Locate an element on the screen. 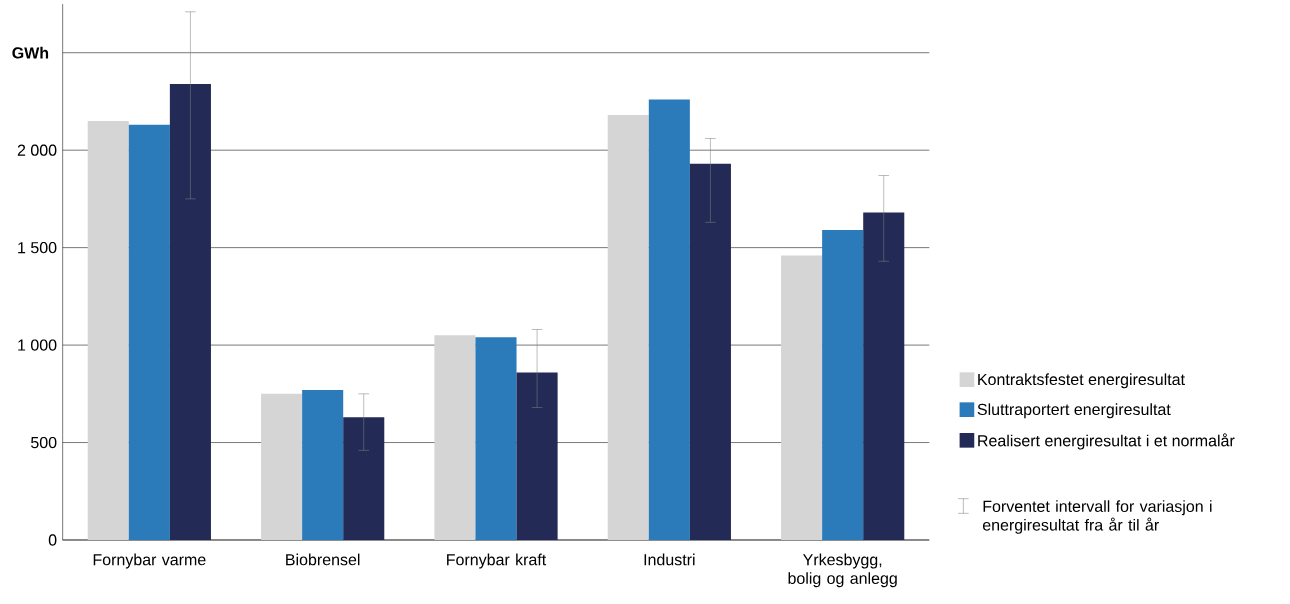 The width and height of the screenshot is (1290, 604). y-axis-title: GWh is located at coordinates (30, 52).